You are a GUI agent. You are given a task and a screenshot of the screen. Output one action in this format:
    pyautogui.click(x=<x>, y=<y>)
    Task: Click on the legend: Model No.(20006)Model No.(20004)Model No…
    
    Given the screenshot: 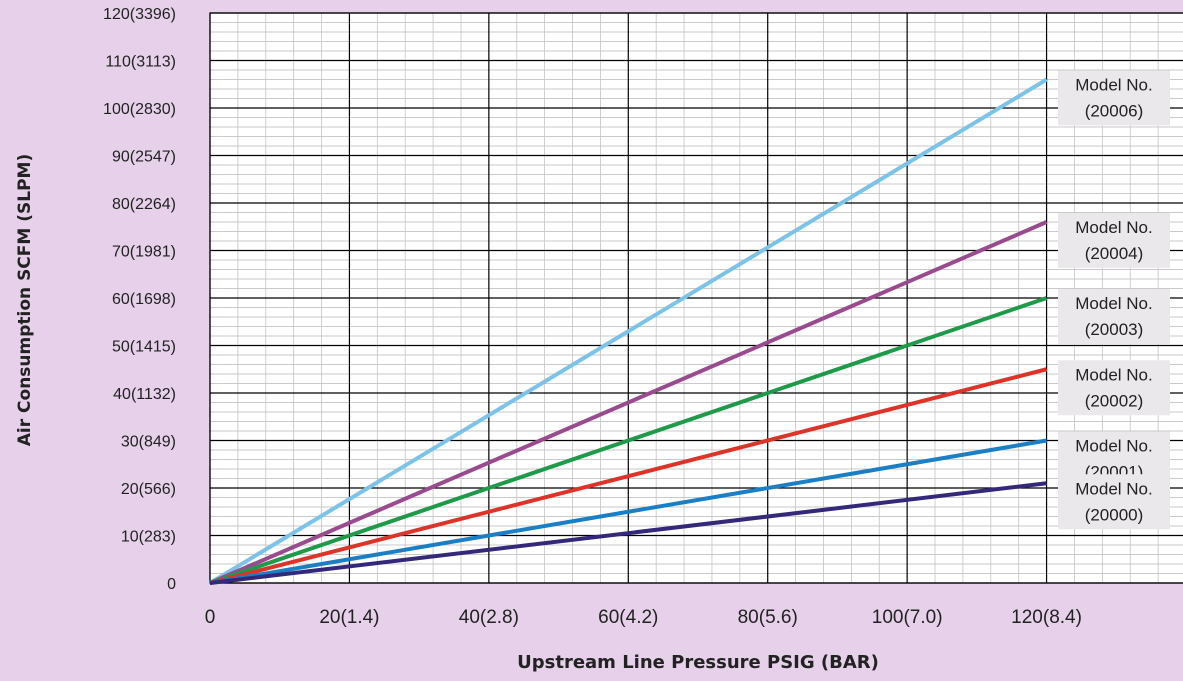 What is the action you would take?
    pyautogui.click(x=1114, y=300)
    